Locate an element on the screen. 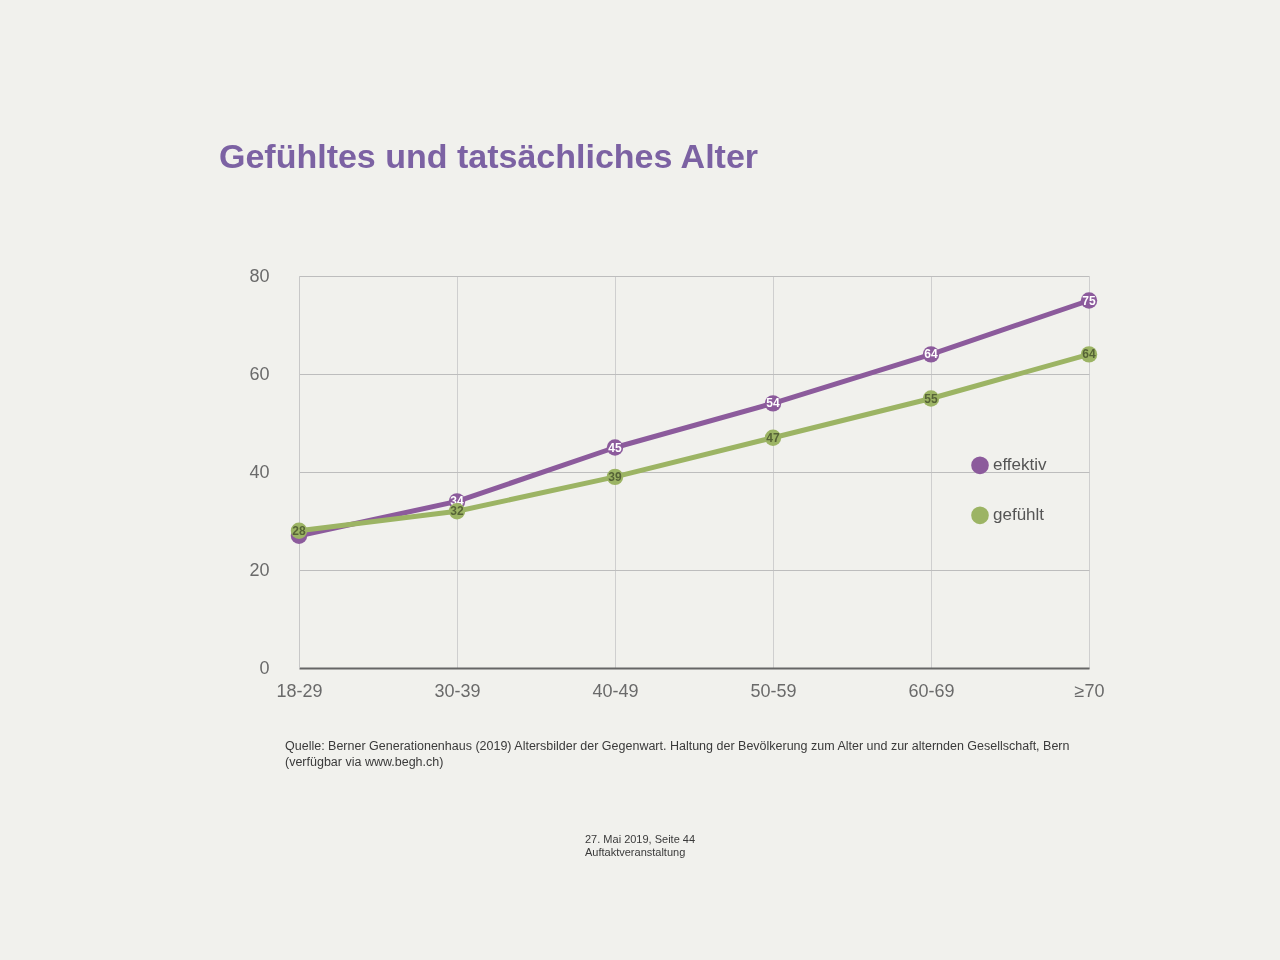 Image resolution: width=1280 pixels, height=960 pixels. x-tick-label: 18-29 is located at coordinates (299, 690).